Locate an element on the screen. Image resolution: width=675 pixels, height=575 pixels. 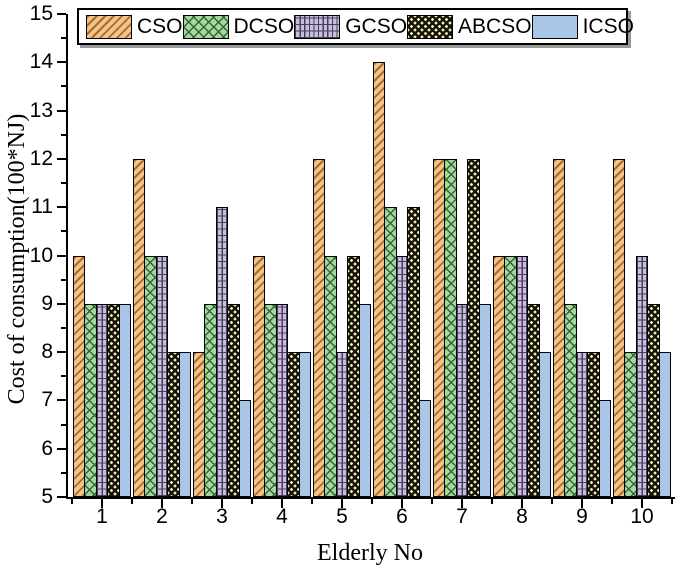
y-tick-label: 14 is located at coordinates (41, 62).